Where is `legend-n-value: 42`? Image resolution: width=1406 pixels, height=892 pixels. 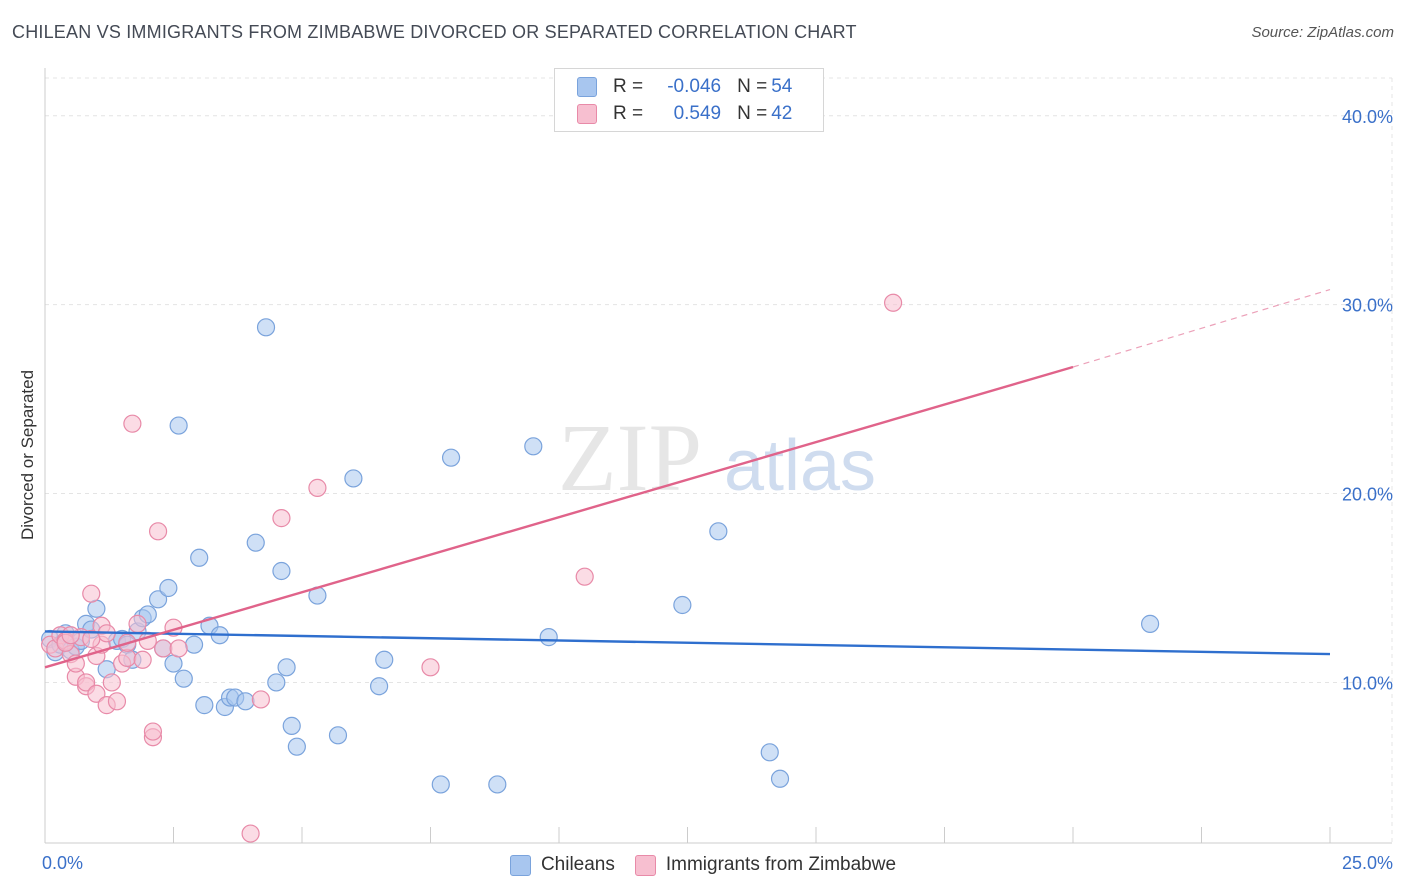 legend-n-value: 42 is located at coordinates (782, 113).